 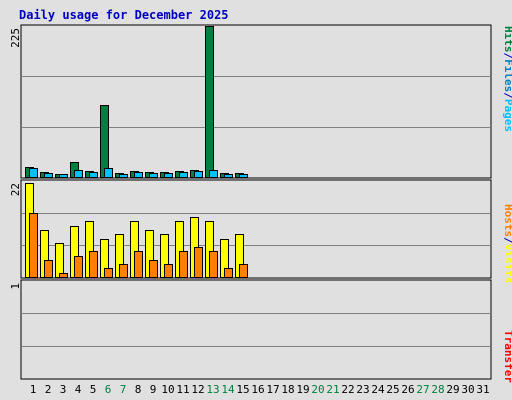 I want to click on x-tick-label-day-1: 1, so click(x=33, y=389).